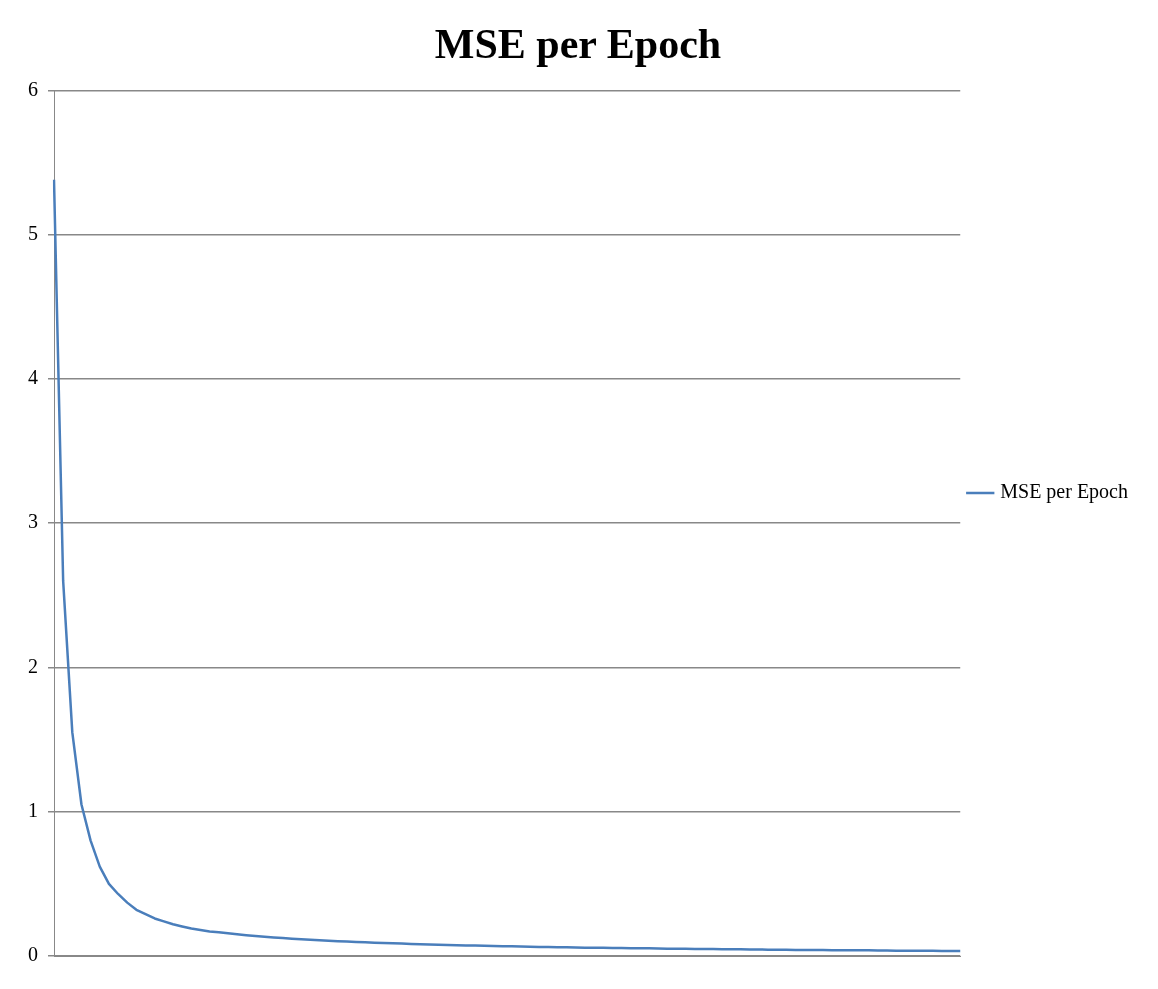 The image size is (1158, 989). What do you see at coordinates (1064, 492) in the screenshot?
I see `legend-label: MSE per Epoch` at bounding box center [1064, 492].